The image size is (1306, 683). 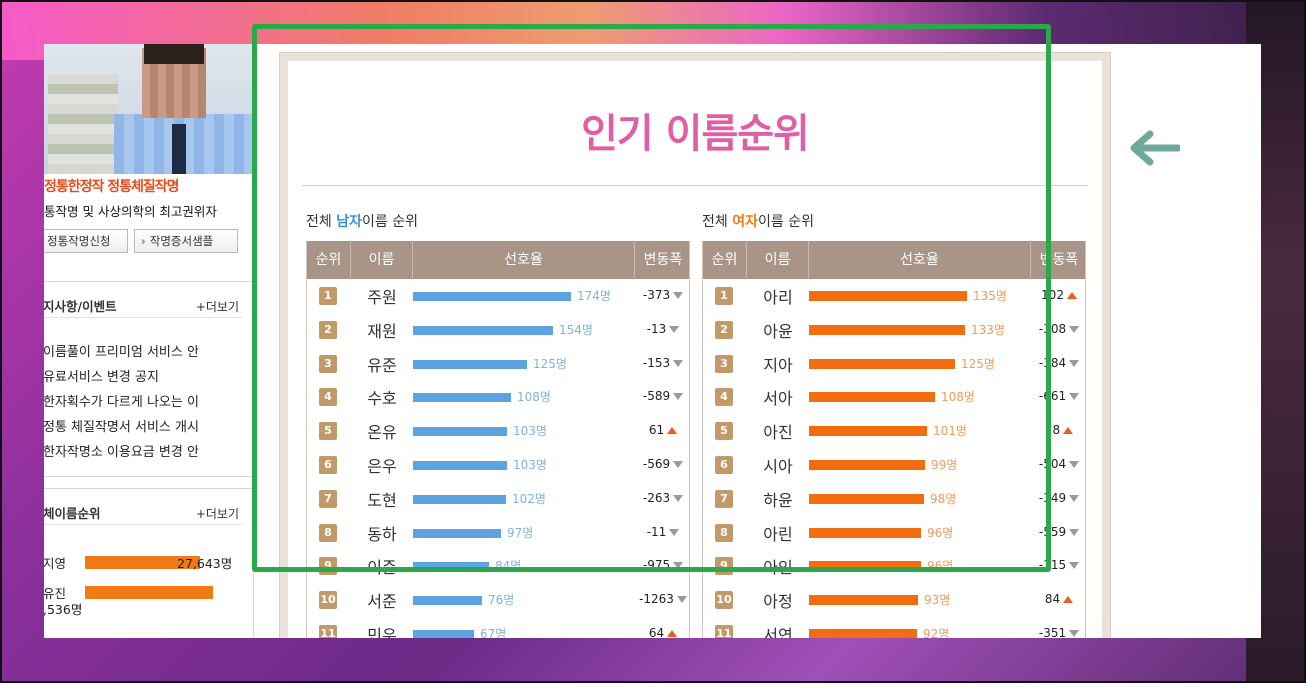 What do you see at coordinates (121, 427) in the screenshot?
I see `notice-item: 정통 체질작명서 서비스 개시` at bounding box center [121, 427].